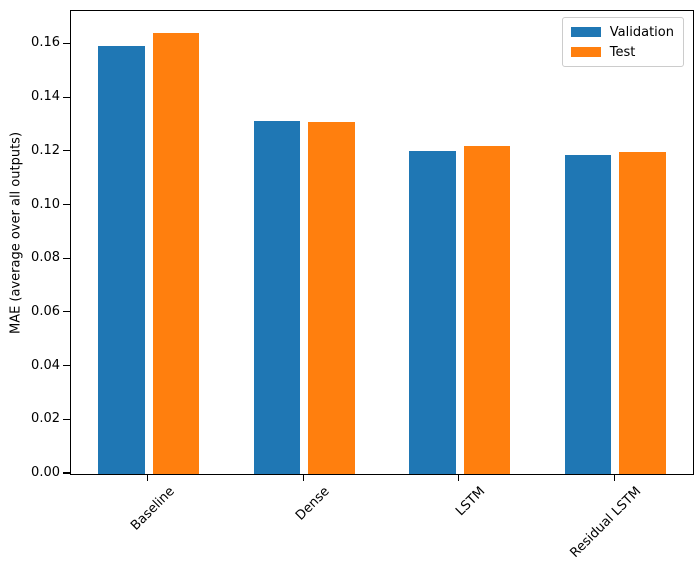 The image size is (700, 572). What do you see at coordinates (45, 419) in the screenshot?
I see `y-tick-label: 0.02` at bounding box center [45, 419].